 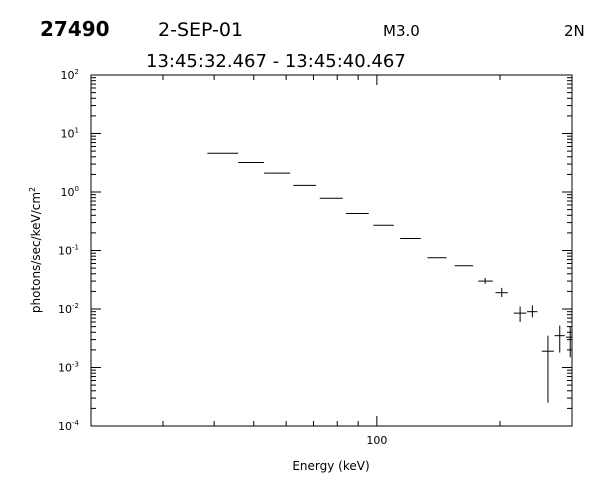 I want to click on event-id: 27490, so click(x=75, y=29).